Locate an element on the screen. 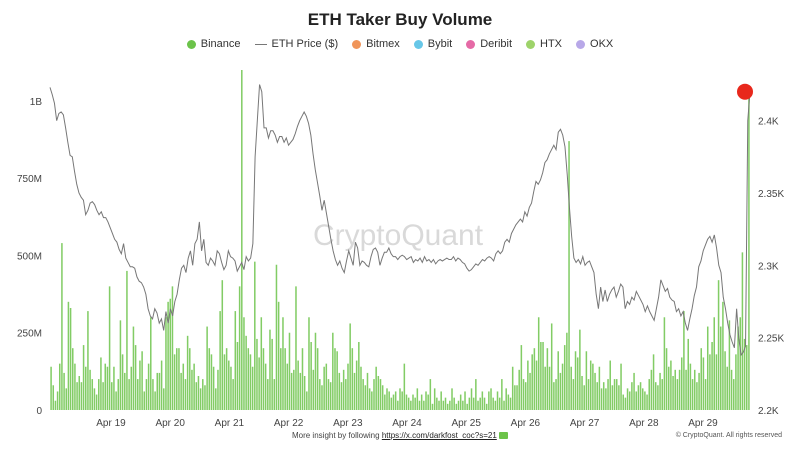  footer-link: https://x.com/darkfost_coc?s=21 is located at coordinates (439, 435).